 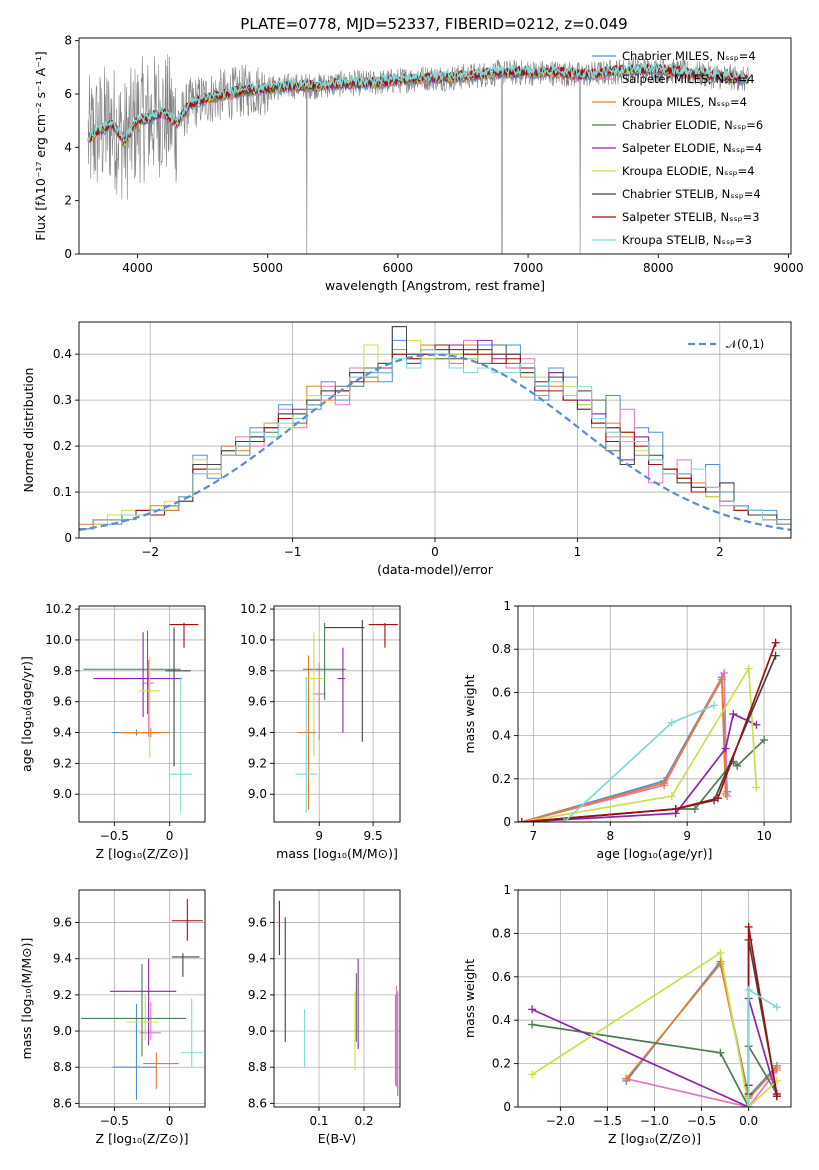 What do you see at coordinates (68, 94) in the screenshot?
I see `y-tick-label: 6` at bounding box center [68, 94].